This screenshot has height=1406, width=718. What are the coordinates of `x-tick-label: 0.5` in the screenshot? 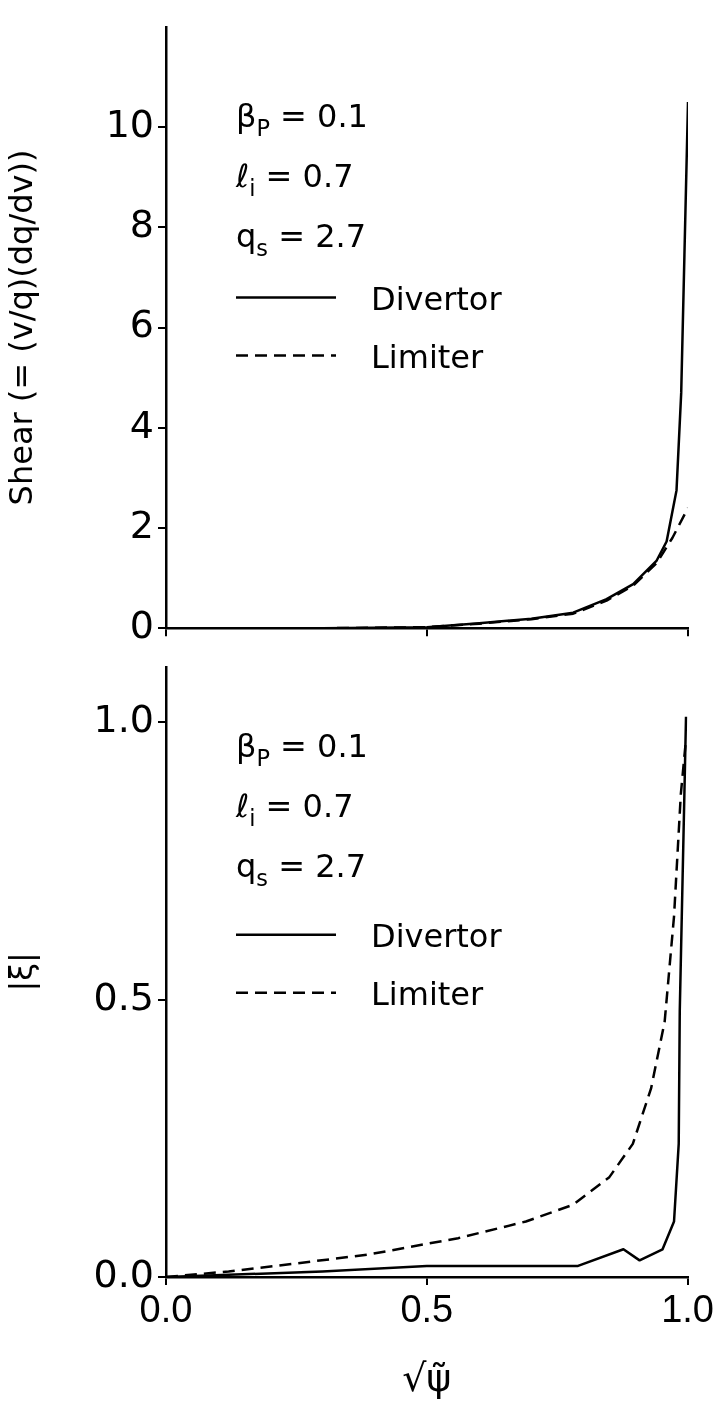 It's located at (427, 1309).